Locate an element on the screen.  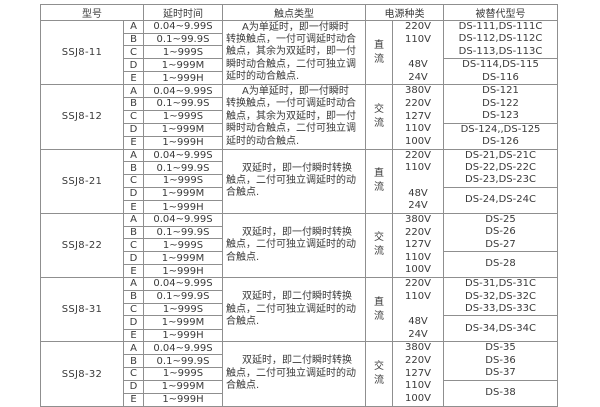
replaced-models-bottom: DS-24,DS-24C is located at coordinates (500, 200).